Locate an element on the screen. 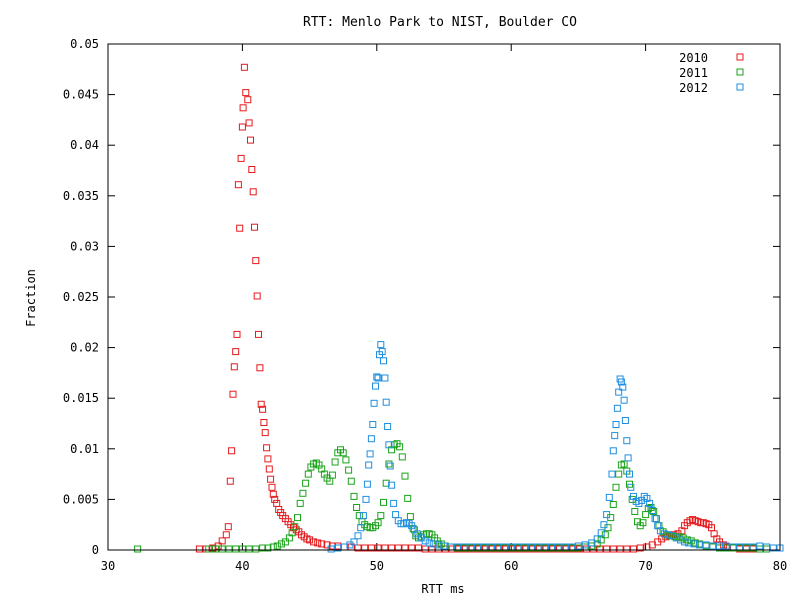 This screenshot has width=800, height=600. y-tick-label: 0.02 is located at coordinates (84, 348).